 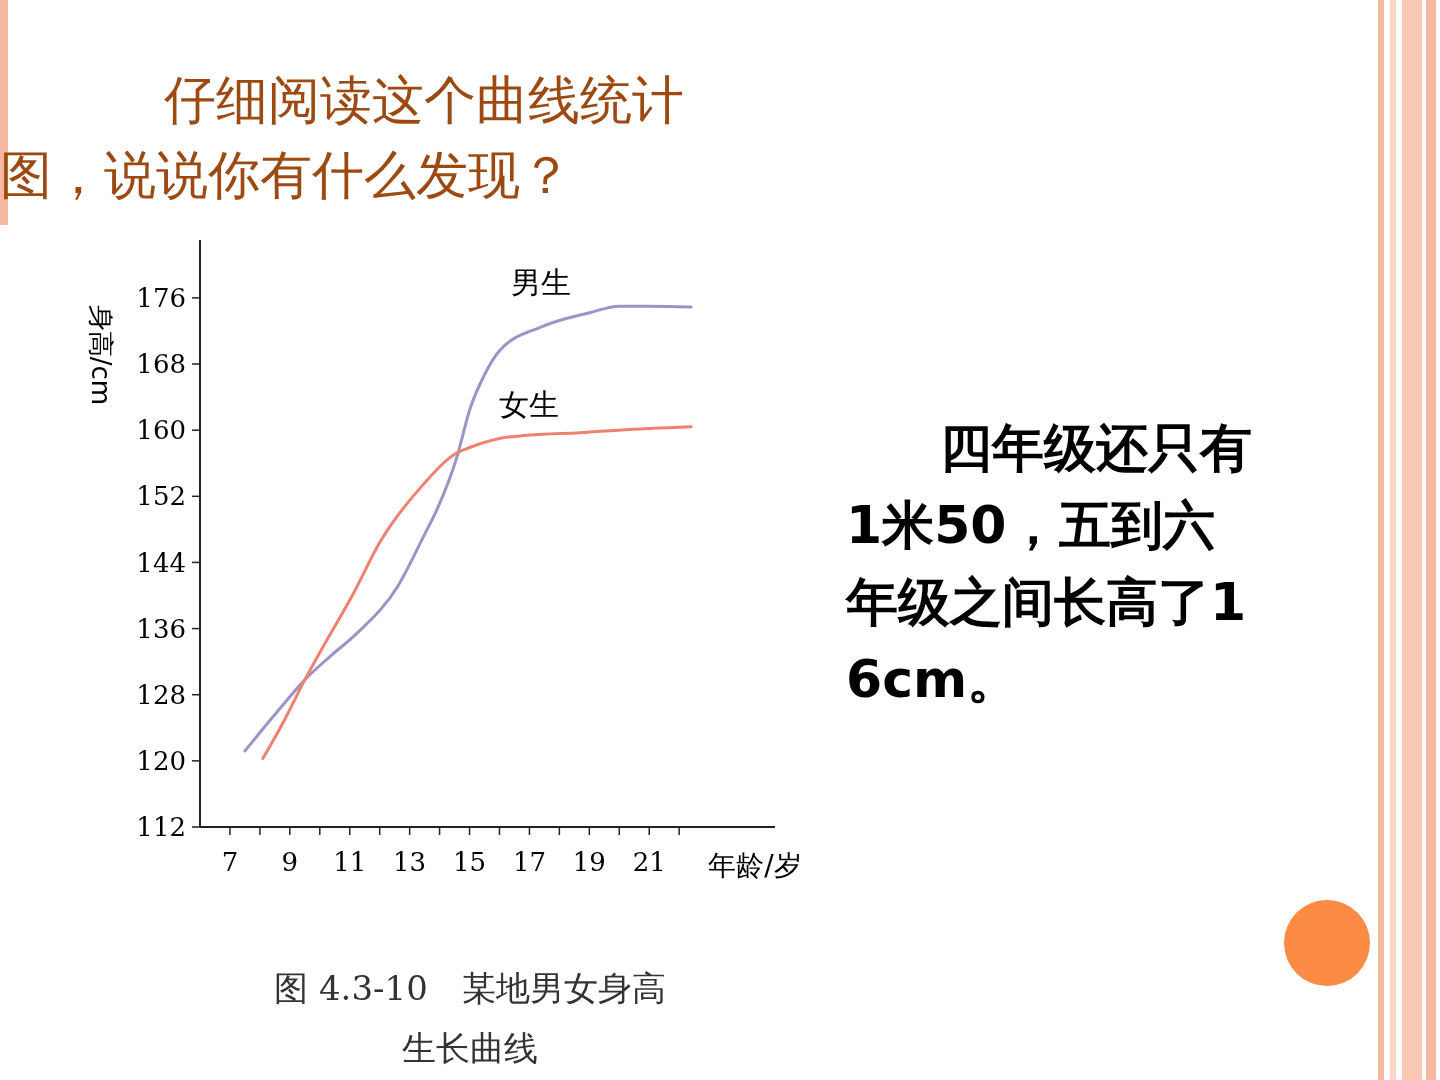 I want to click on y-tick-label: 152, so click(x=161, y=496).